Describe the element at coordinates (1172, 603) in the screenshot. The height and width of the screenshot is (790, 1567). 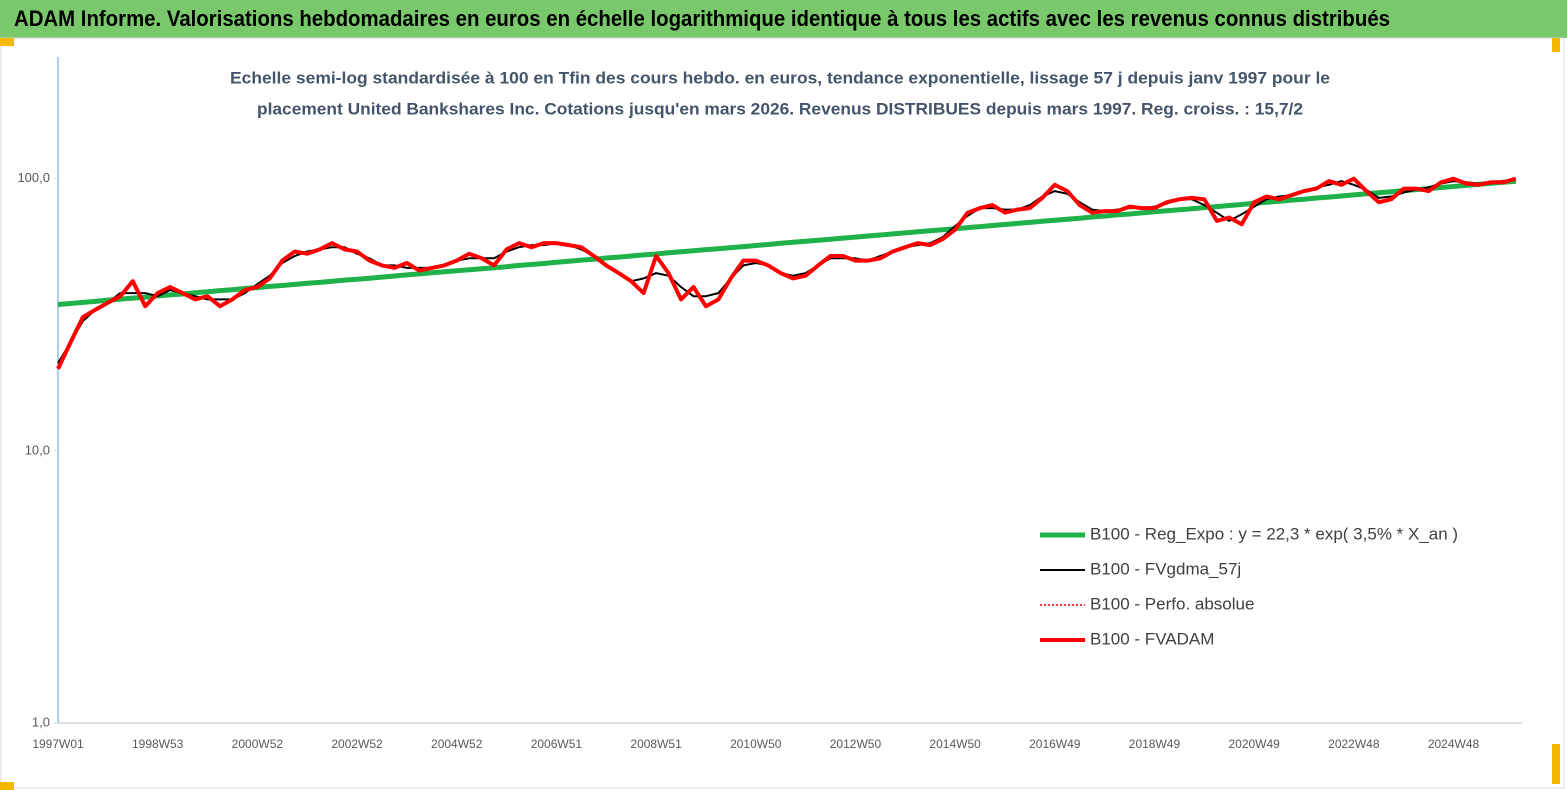
I see `legend-label: B100 - Perfo. absolue` at that location.